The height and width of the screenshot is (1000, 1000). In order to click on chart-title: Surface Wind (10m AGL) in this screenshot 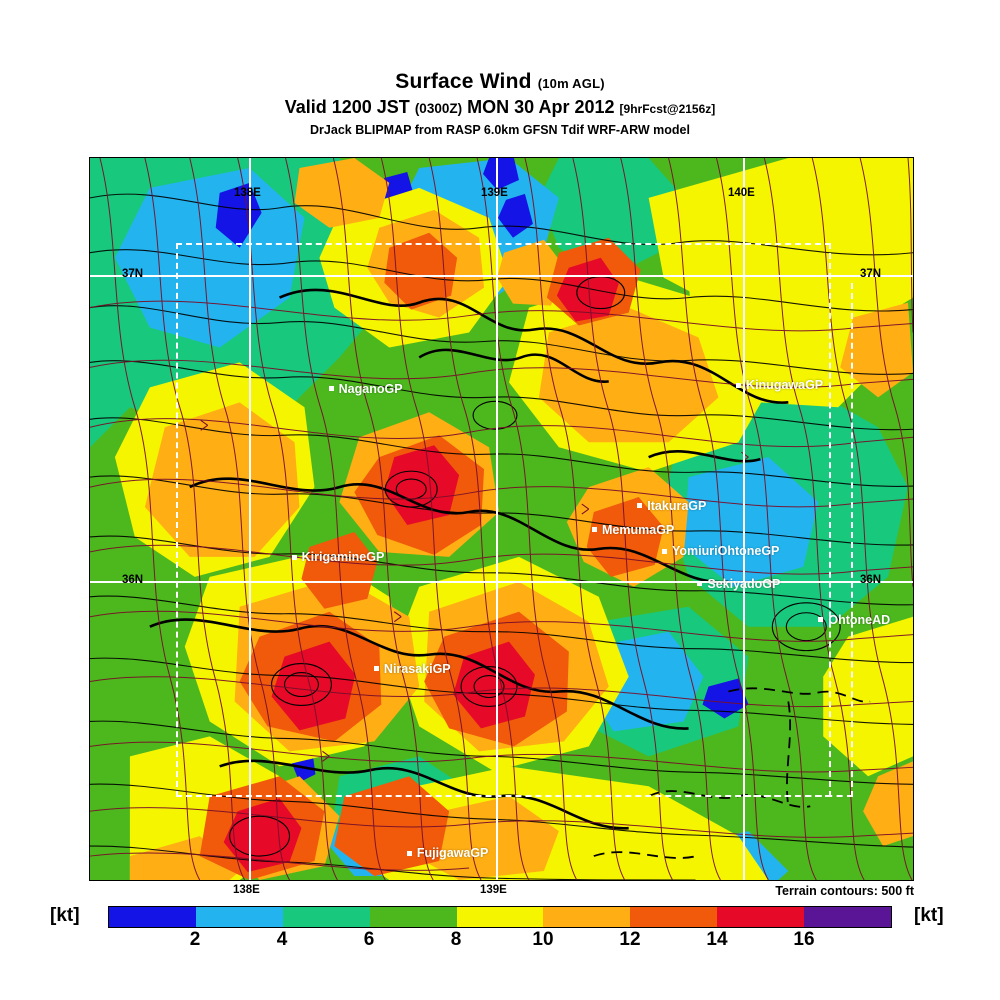, I will do `click(500, 83)`.